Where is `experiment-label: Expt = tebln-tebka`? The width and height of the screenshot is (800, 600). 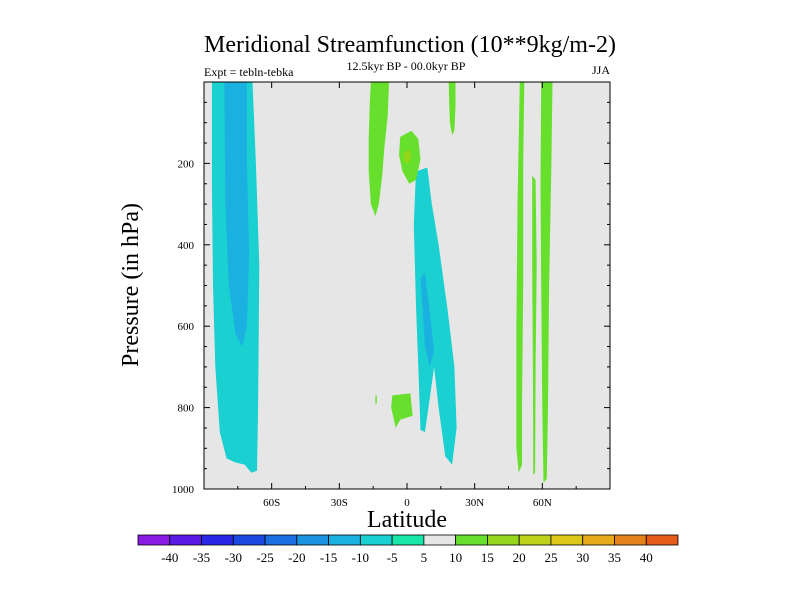 experiment-label: Expt = tebln-tebka is located at coordinates (249, 72).